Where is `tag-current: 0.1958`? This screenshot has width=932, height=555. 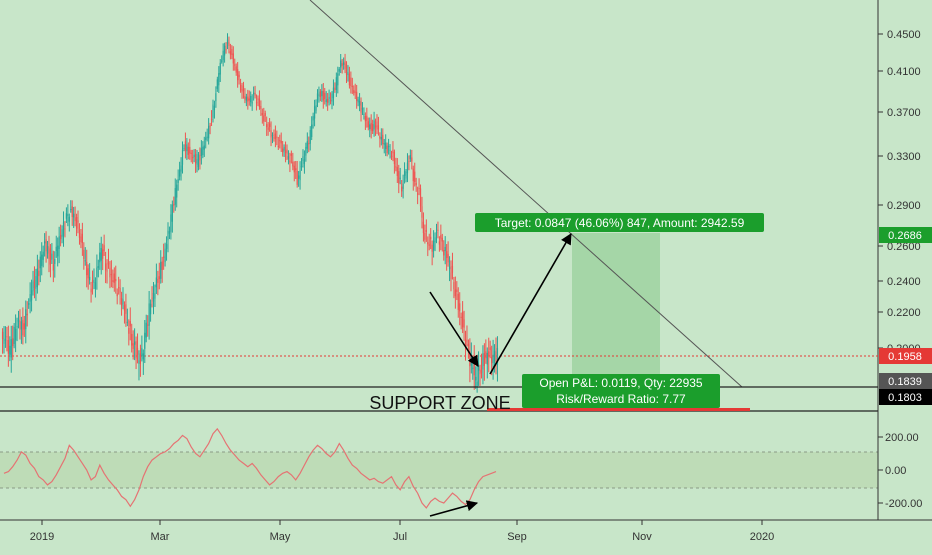 tag-current: 0.1958 is located at coordinates (905, 357).